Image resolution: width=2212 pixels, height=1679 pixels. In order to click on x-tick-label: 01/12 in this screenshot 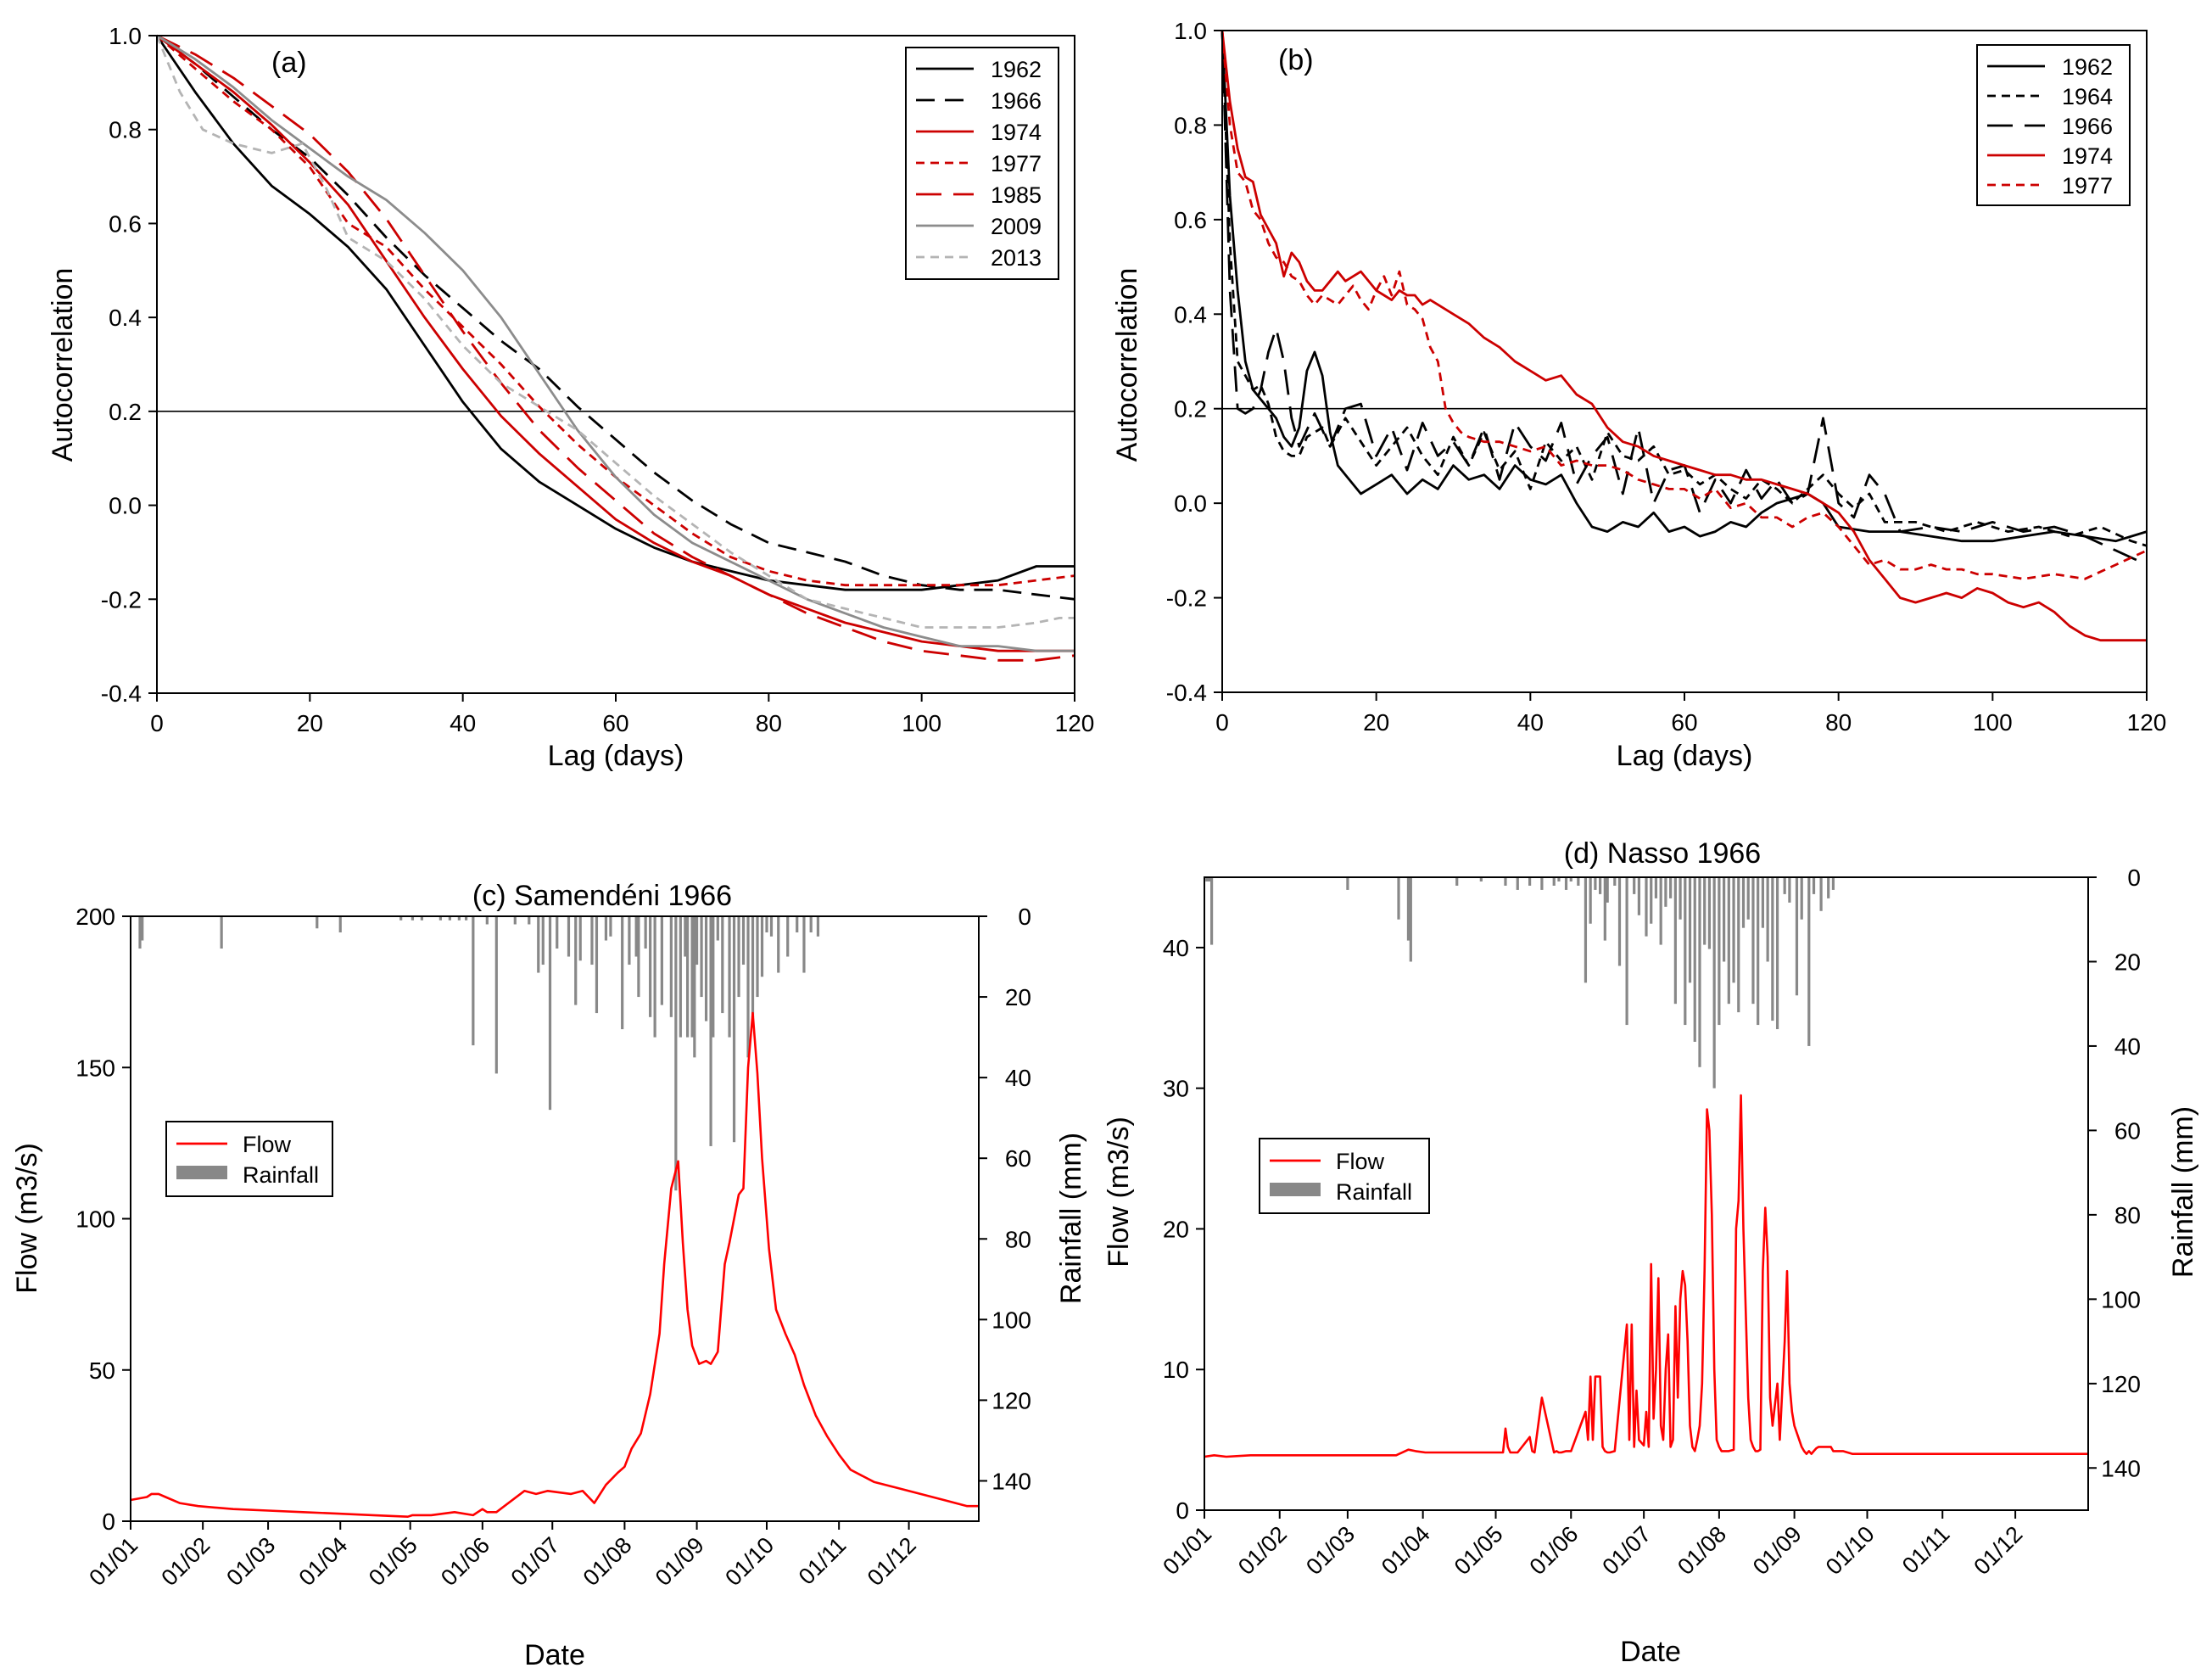, I will do `click(892, 1561)`.